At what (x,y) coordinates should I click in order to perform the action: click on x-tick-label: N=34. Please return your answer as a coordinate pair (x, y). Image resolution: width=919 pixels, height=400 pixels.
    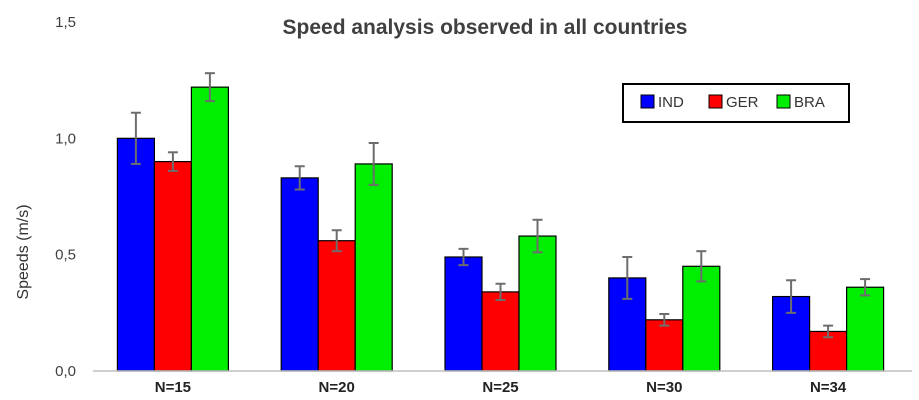
    Looking at the image, I should click on (828, 387).